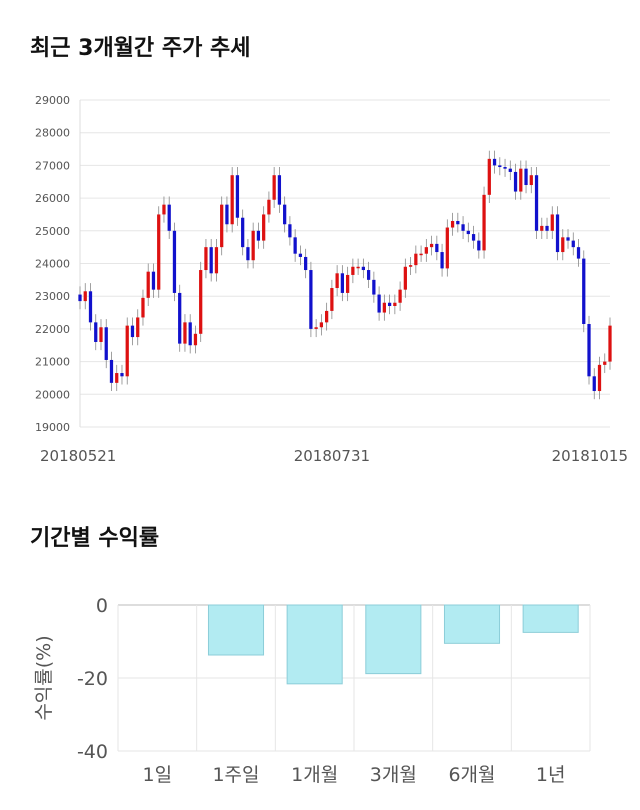  I want to click on returns-x-tick-label: 6개월, so click(471, 775).